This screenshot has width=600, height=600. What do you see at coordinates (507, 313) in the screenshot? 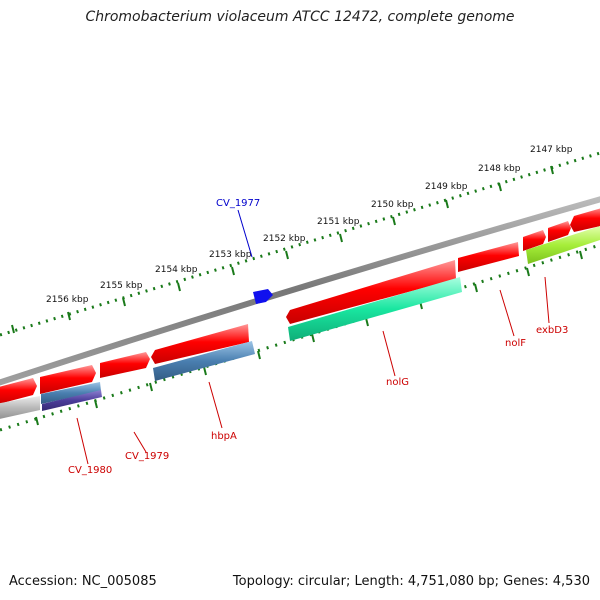
I see `leader-nolF` at bounding box center [507, 313].